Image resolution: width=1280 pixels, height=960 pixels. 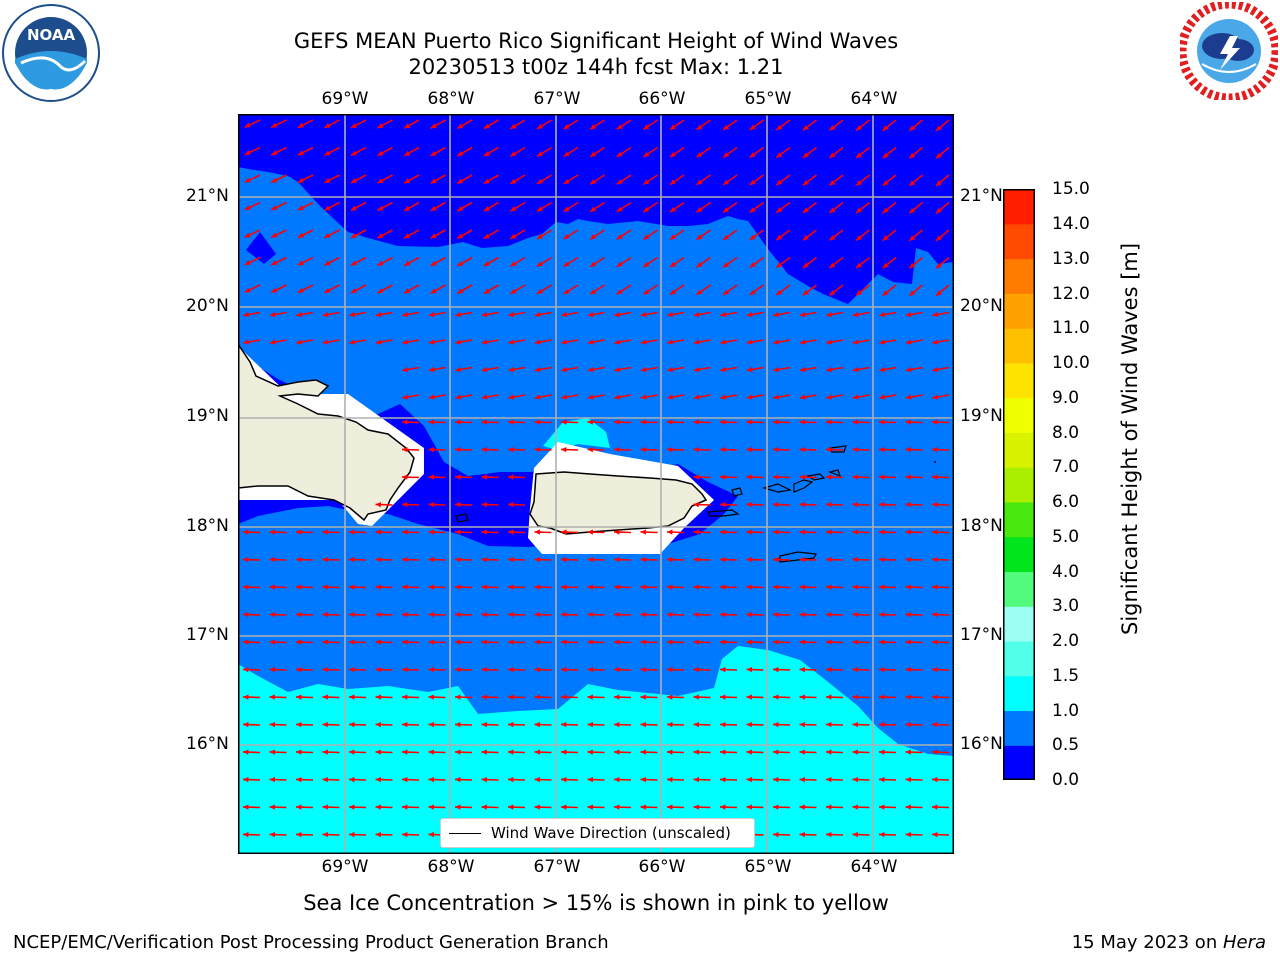 I want to click on lon-label-top-67w: 67°W, so click(x=557, y=99).